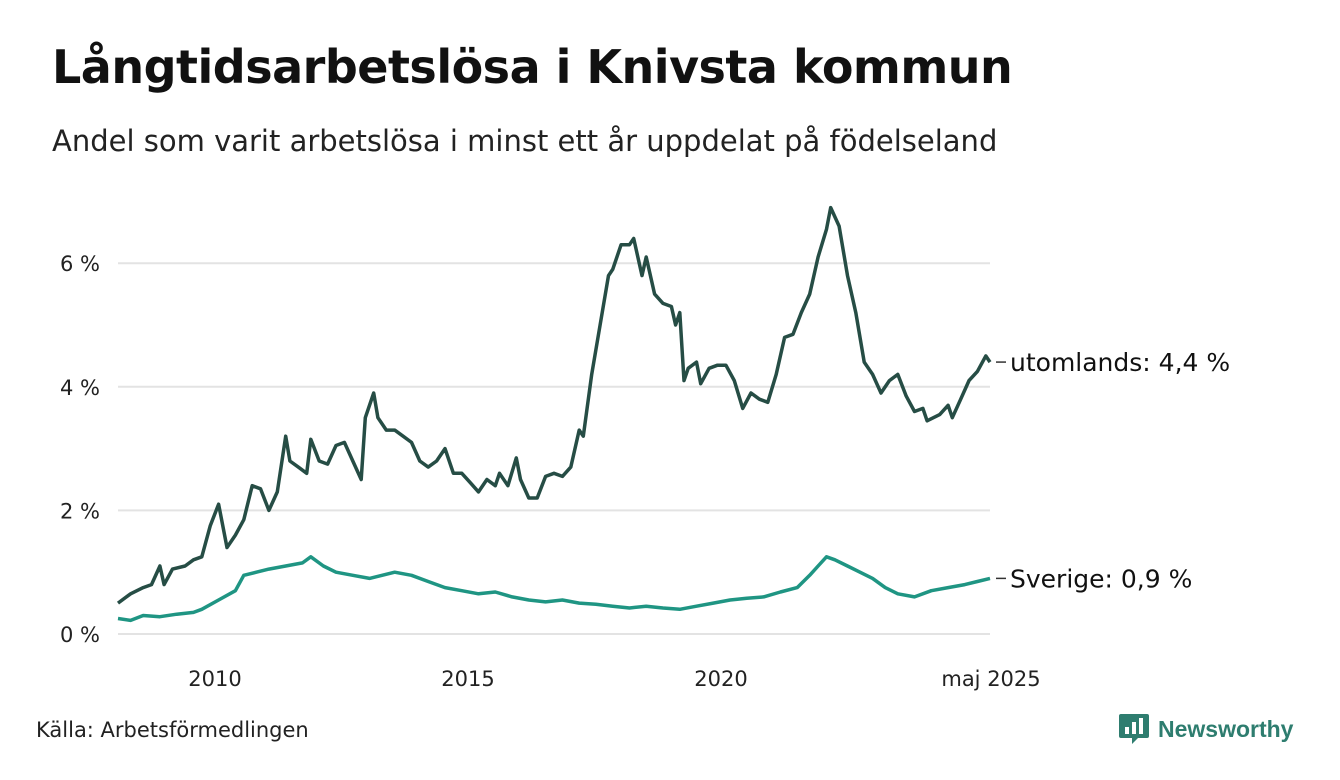 The width and height of the screenshot is (1340, 780). Describe the element at coordinates (554, 589) in the screenshot. I see `series-line-sverige` at that location.